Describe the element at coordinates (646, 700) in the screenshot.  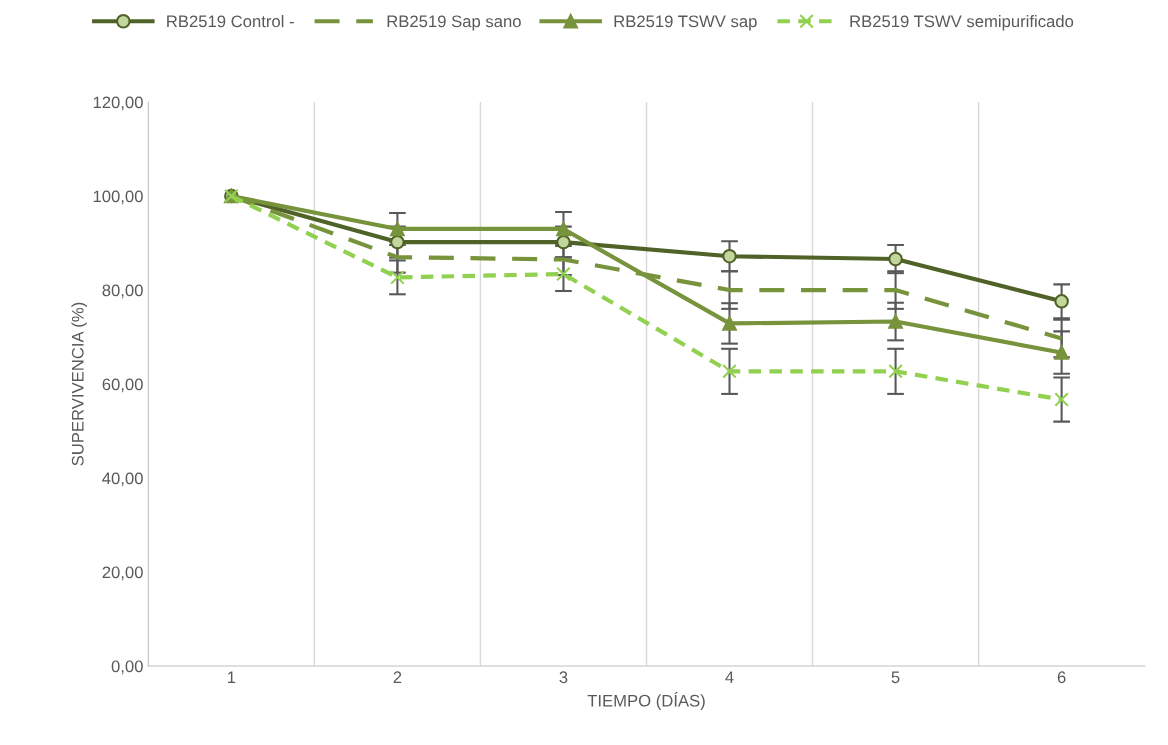
I see `x-axis-title: TIEMPO (DÍAS)` at that location.